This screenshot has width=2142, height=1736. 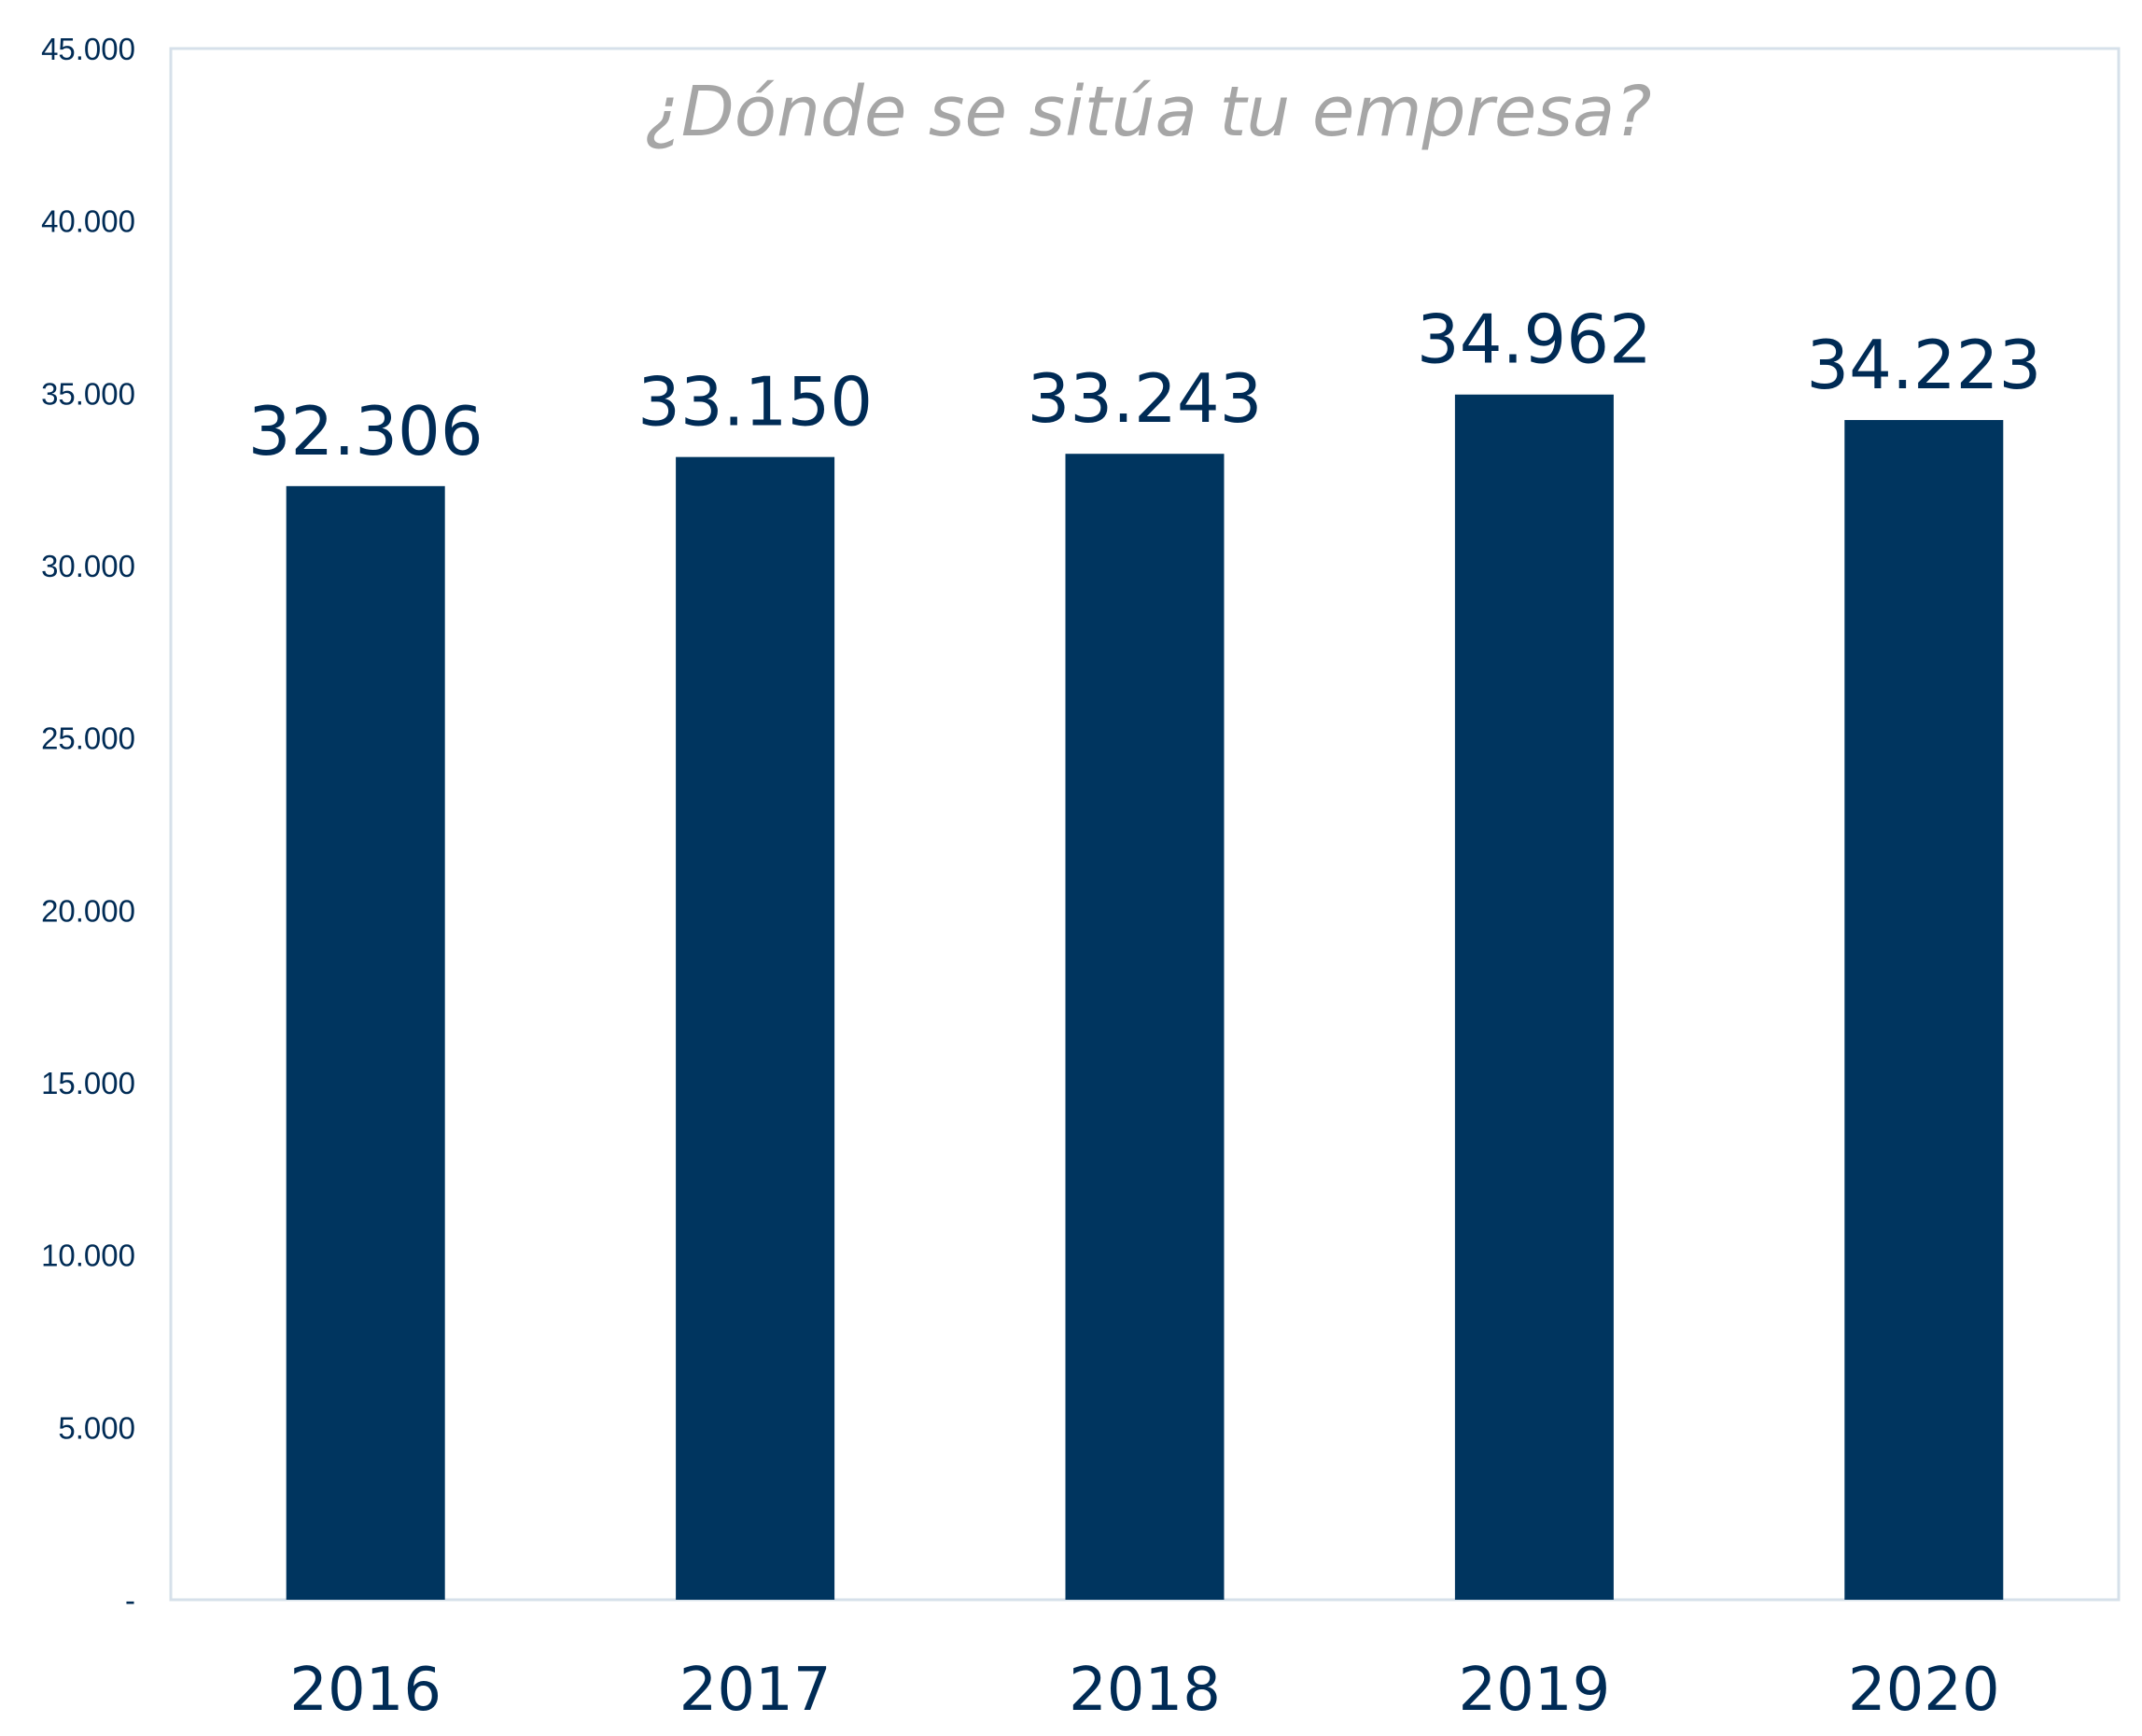 What do you see at coordinates (1145, 398) in the screenshot?
I see `data-label-2018: 33.243` at bounding box center [1145, 398].